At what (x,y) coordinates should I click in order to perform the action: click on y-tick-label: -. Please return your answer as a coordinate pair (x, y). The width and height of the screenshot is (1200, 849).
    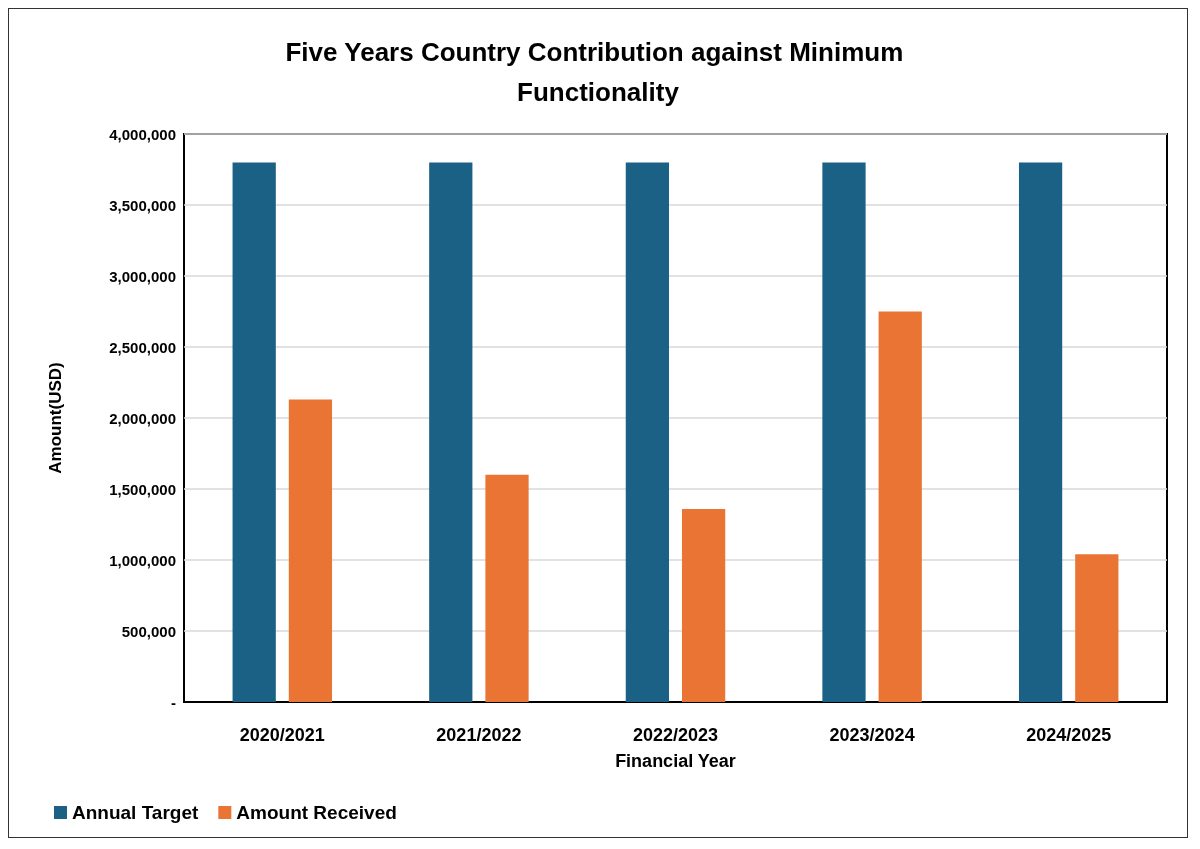
    Looking at the image, I should click on (173, 702).